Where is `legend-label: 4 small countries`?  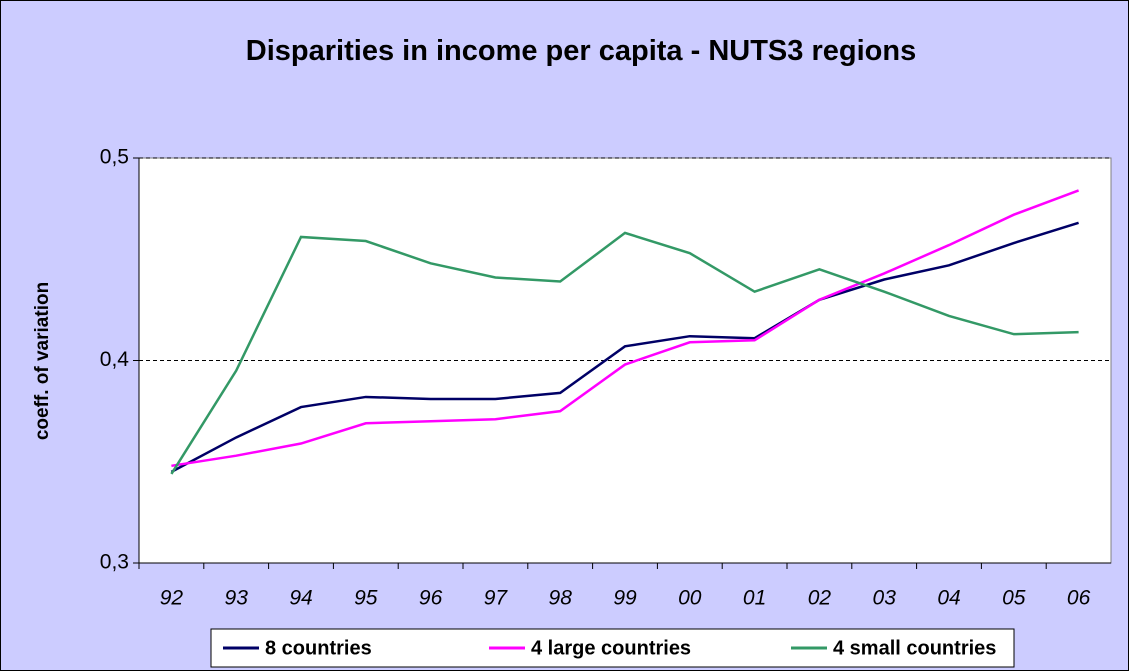
legend-label: 4 small countries is located at coordinates (914, 648).